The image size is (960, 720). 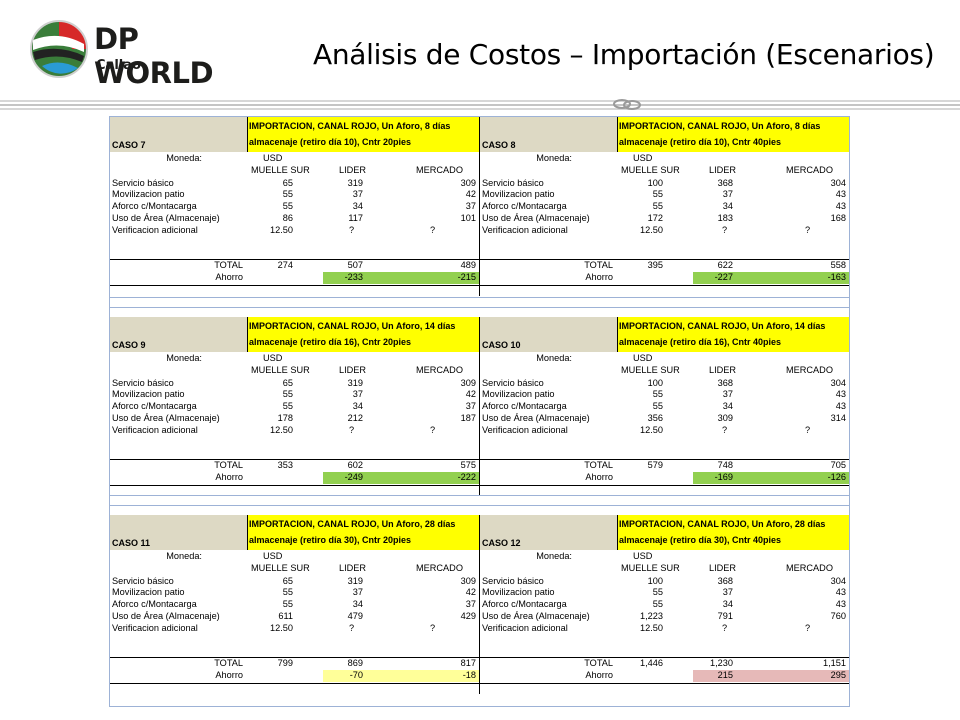 What do you see at coordinates (664, 676) in the screenshot?
I see `savings-row: Ahorro 215 295` at bounding box center [664, 676].